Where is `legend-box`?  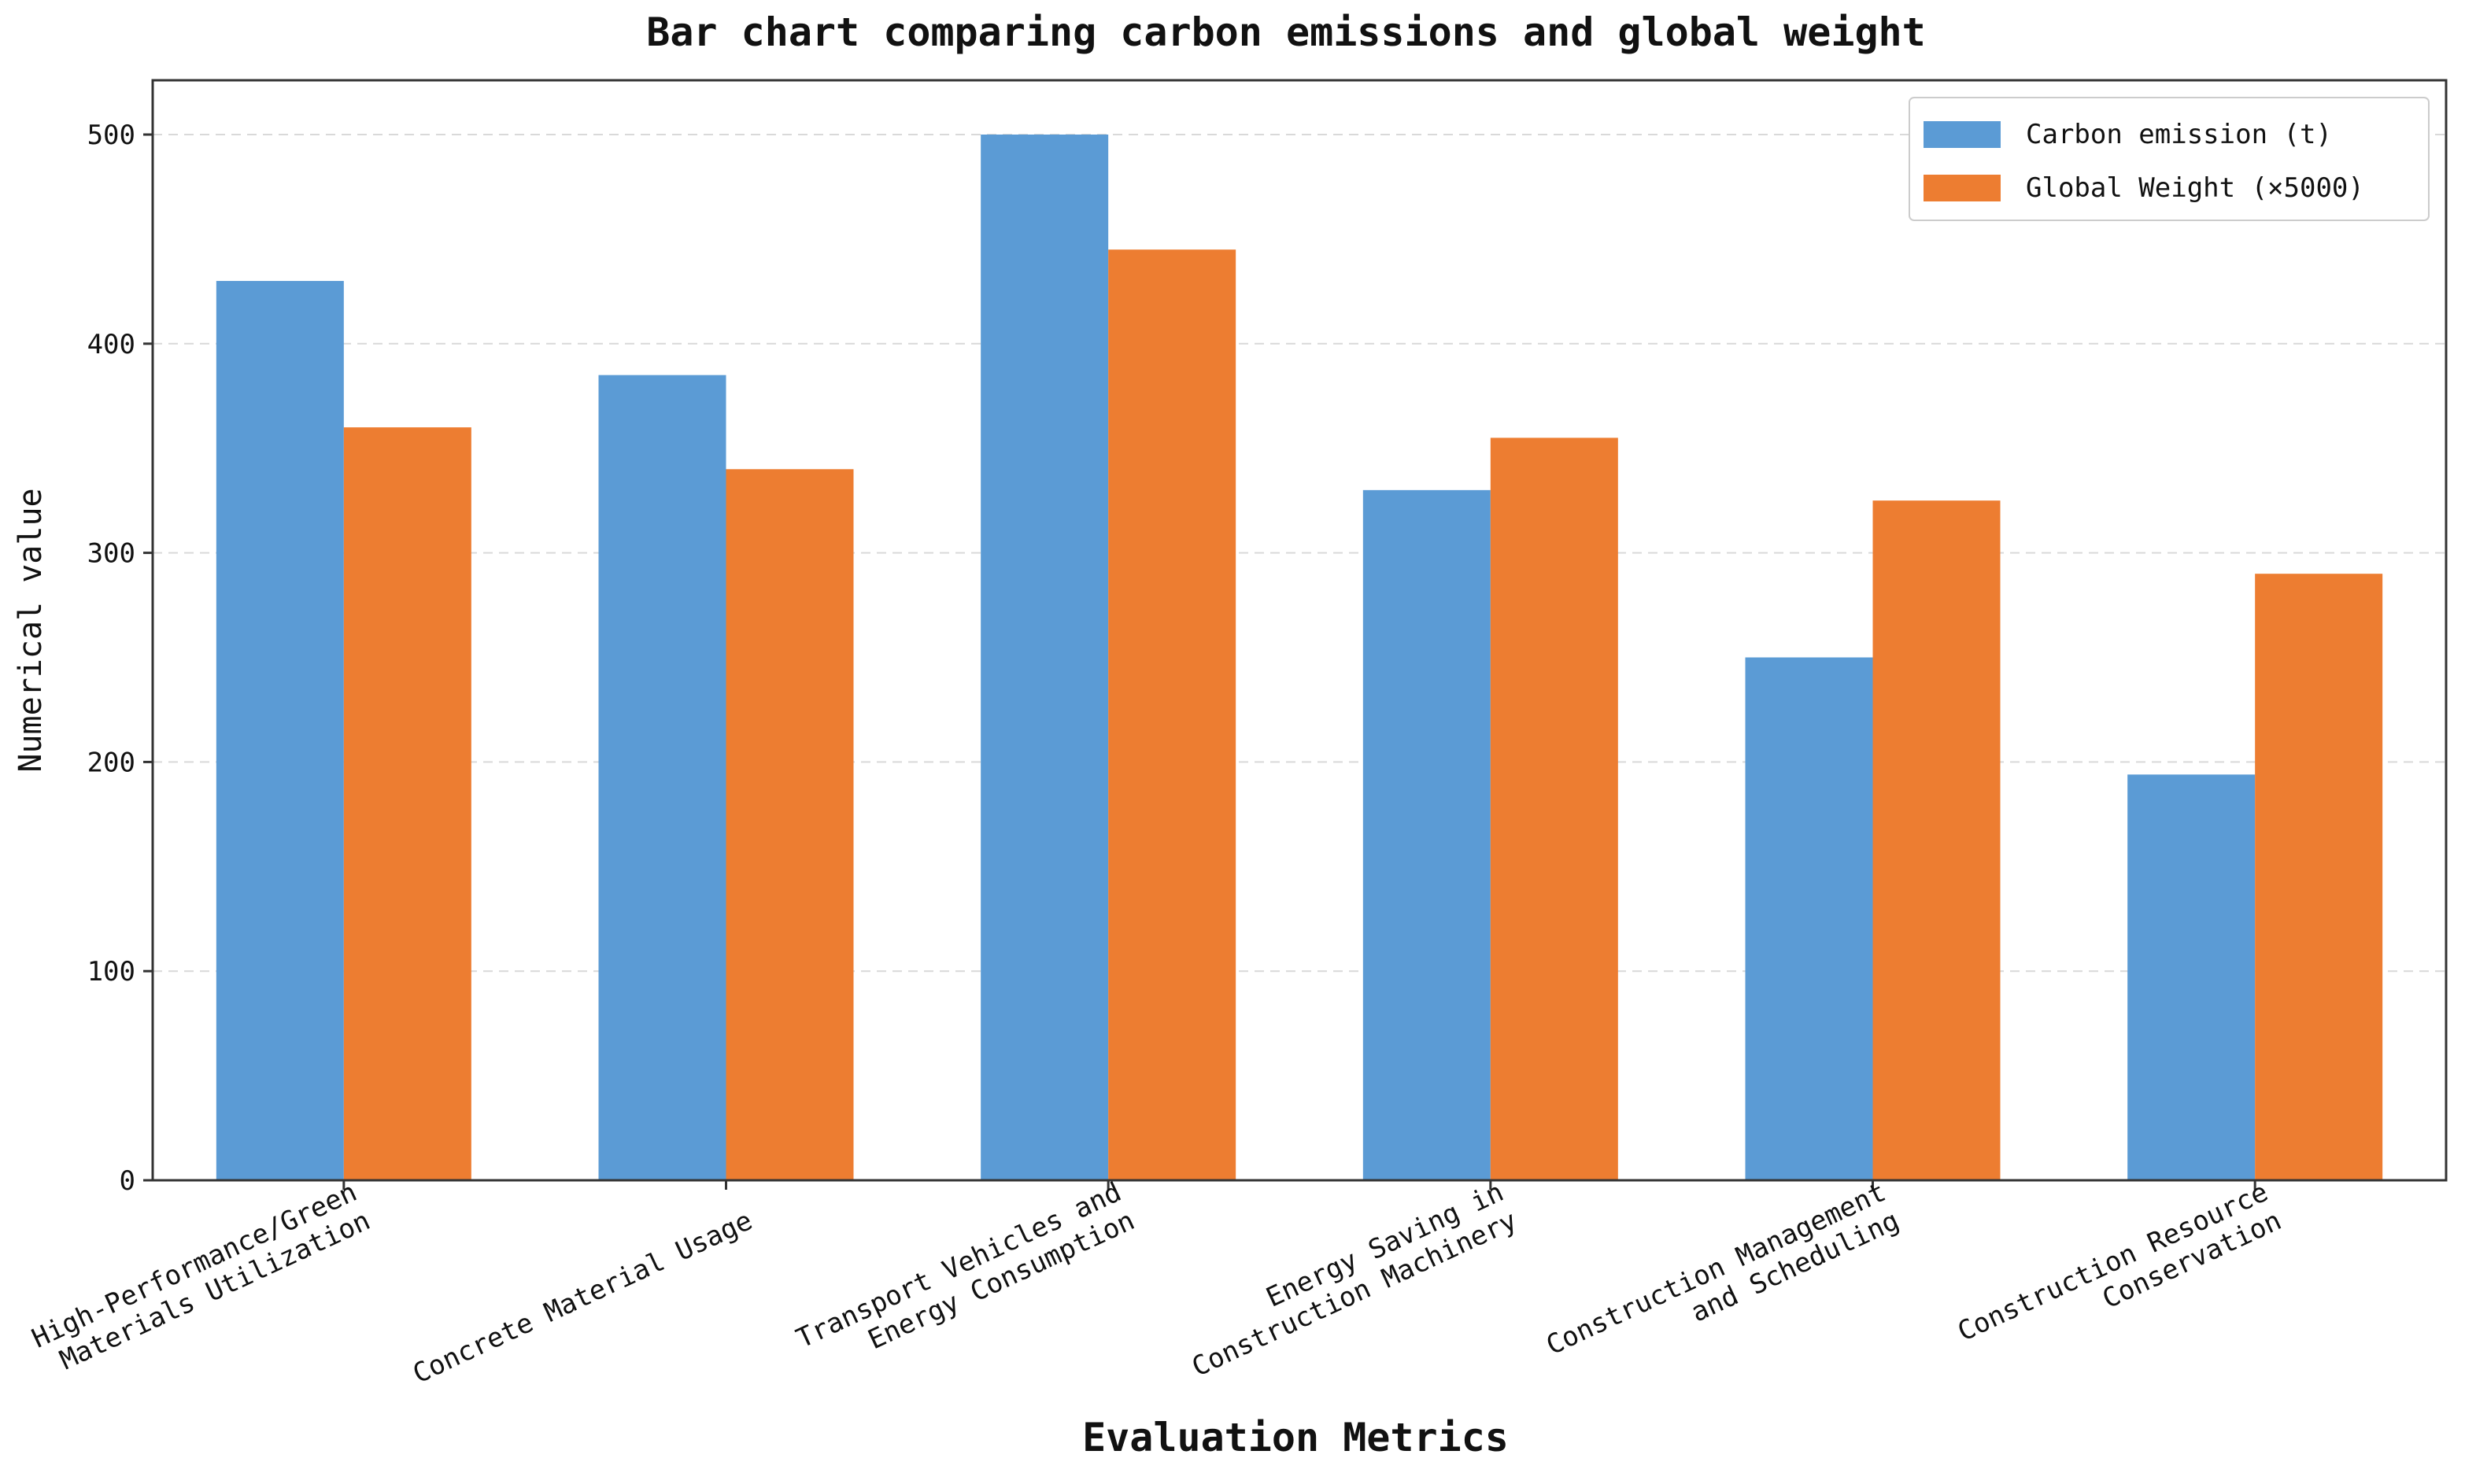 legend-box is located at coordinates (2169, 159).